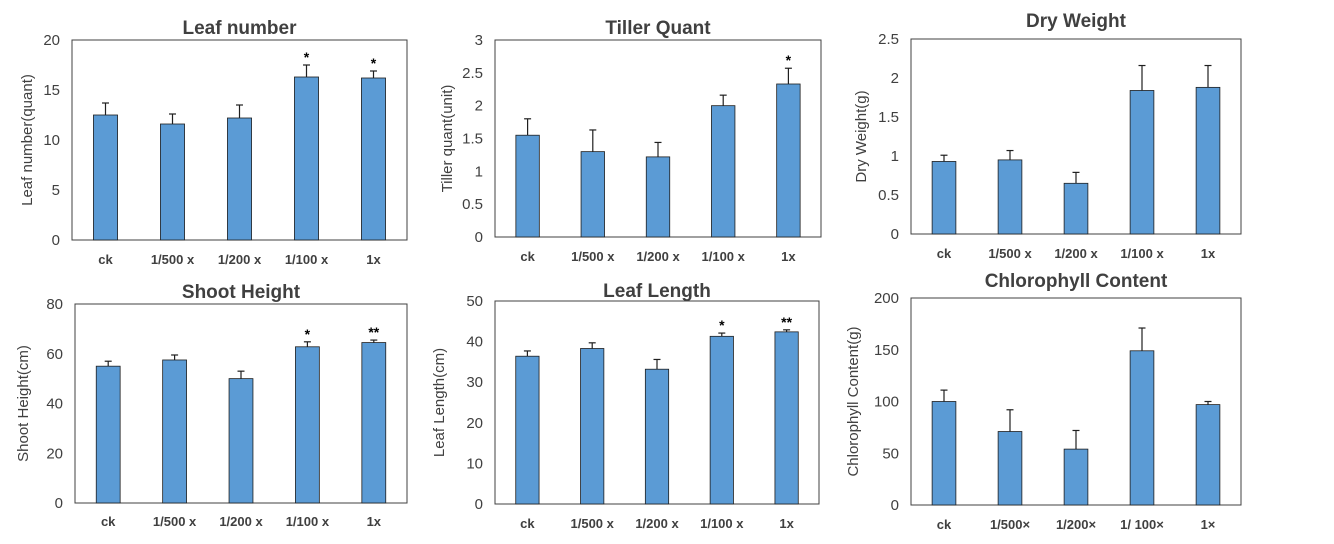 The width and height of the screenshot is (1334, 544). Describe the element at coordinates (886, 350) in the screenshot. I see `y-tick-label: 150` at that location.